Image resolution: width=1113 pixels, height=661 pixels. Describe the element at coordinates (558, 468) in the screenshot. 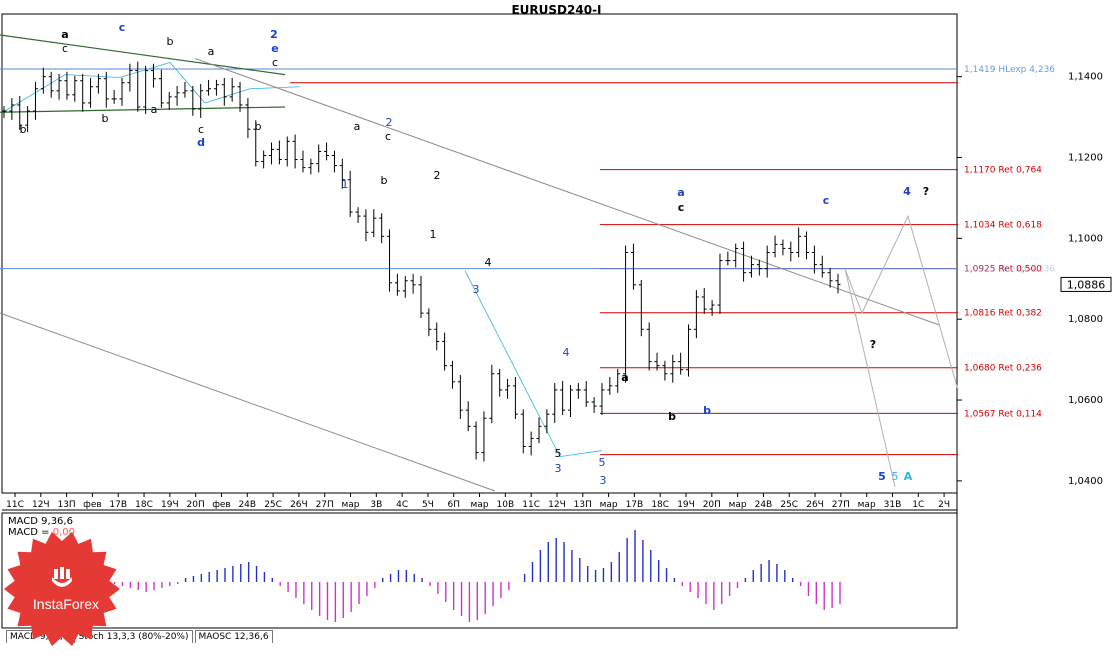

I see `wave-label: 3` at that location.